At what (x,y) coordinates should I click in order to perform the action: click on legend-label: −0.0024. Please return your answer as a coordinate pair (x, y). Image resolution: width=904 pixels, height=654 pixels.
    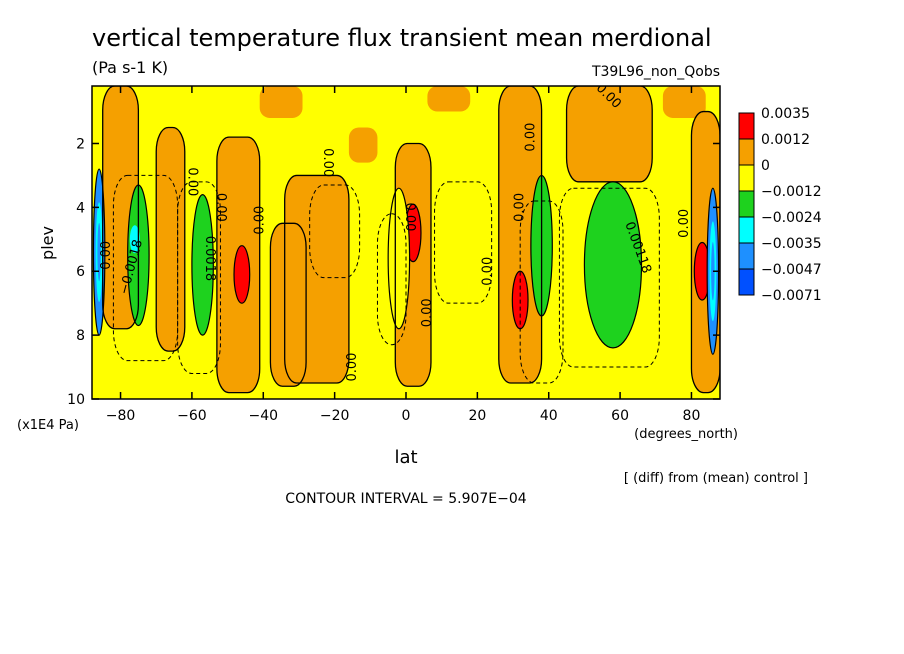
    Looking at the image, I should click on (791, 218).